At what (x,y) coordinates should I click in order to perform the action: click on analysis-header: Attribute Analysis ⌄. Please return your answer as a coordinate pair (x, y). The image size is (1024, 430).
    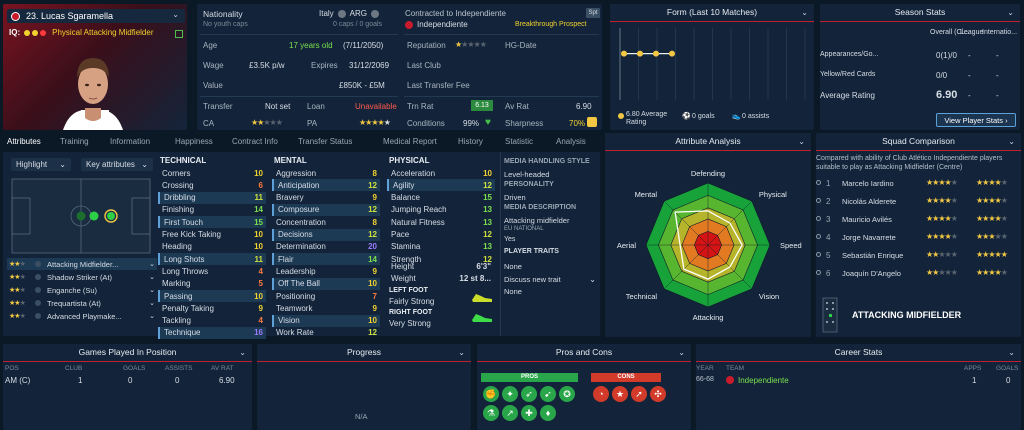
    Looking at the image, I should click on (708, 142).